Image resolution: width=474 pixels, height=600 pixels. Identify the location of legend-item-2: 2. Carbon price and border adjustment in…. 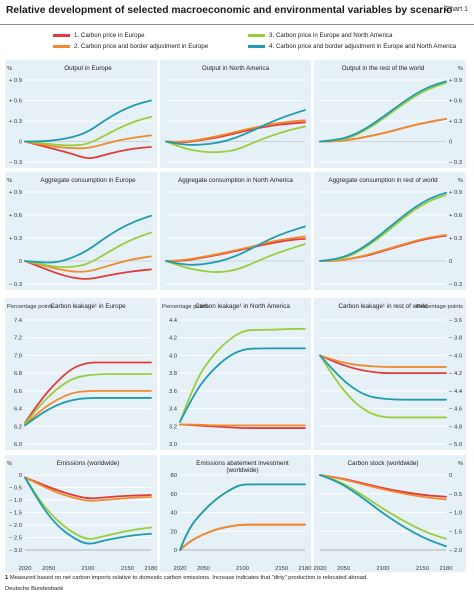
(130, 46).